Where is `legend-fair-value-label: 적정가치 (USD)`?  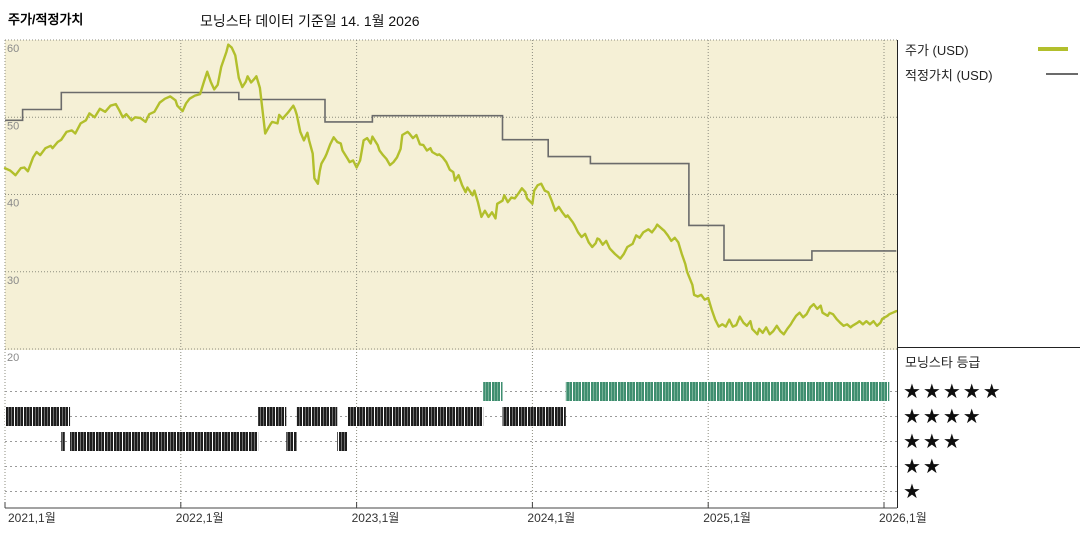 legend-fair-value-label: 적정가치 (USD) is located at coordinates (949, 75).